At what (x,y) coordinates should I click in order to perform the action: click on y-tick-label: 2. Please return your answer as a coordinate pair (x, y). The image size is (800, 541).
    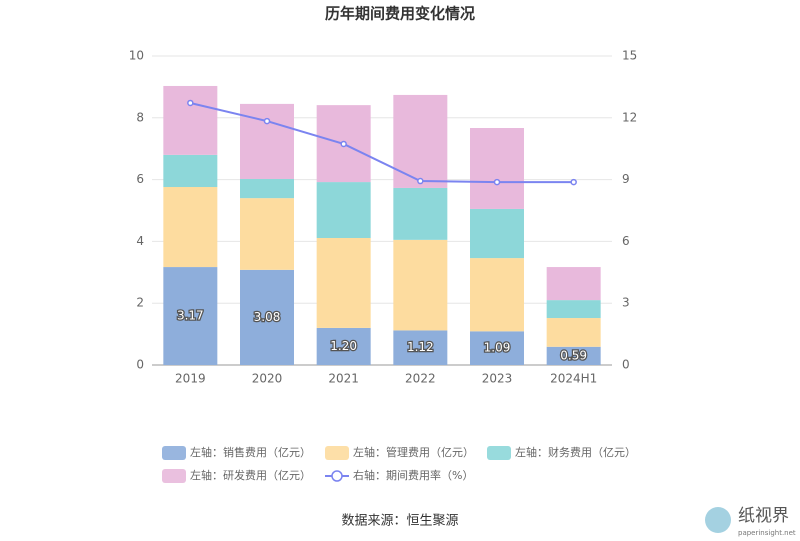
    Looking at the image, I should click on (140, 303).